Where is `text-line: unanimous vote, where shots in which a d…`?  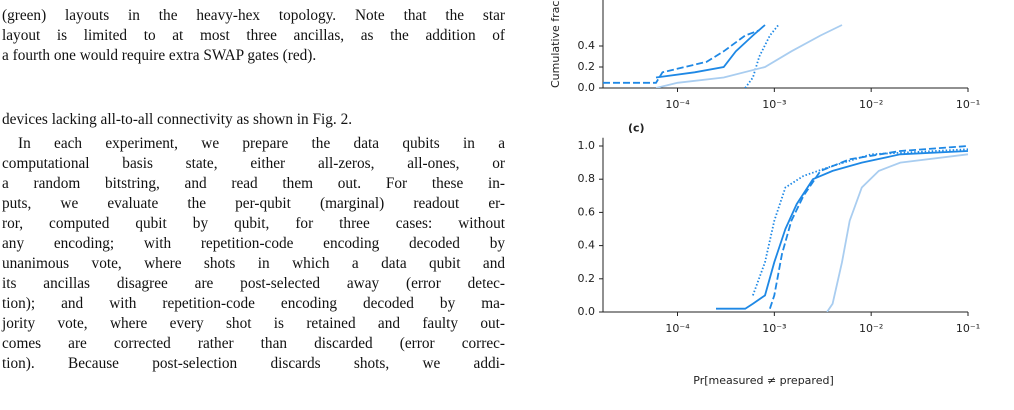 text-line: unanimous vote, where shots in which a d… is located at coordinates (253, 263).